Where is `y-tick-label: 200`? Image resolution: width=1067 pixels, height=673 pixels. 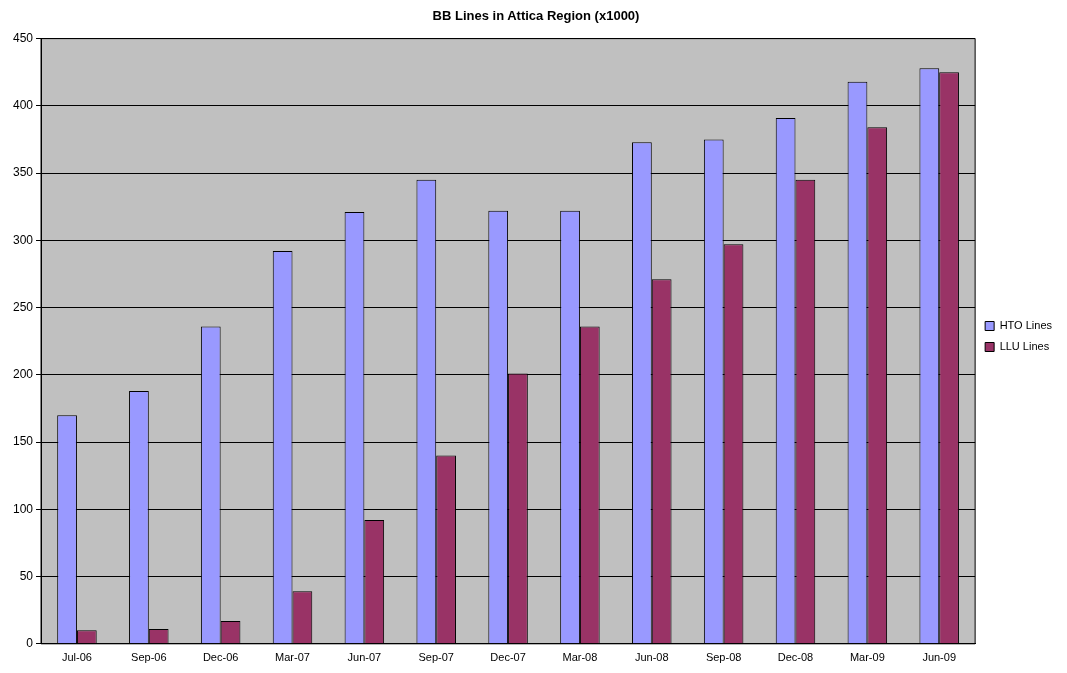 y-tick-label: 200 is located at coordinates (23, 374).